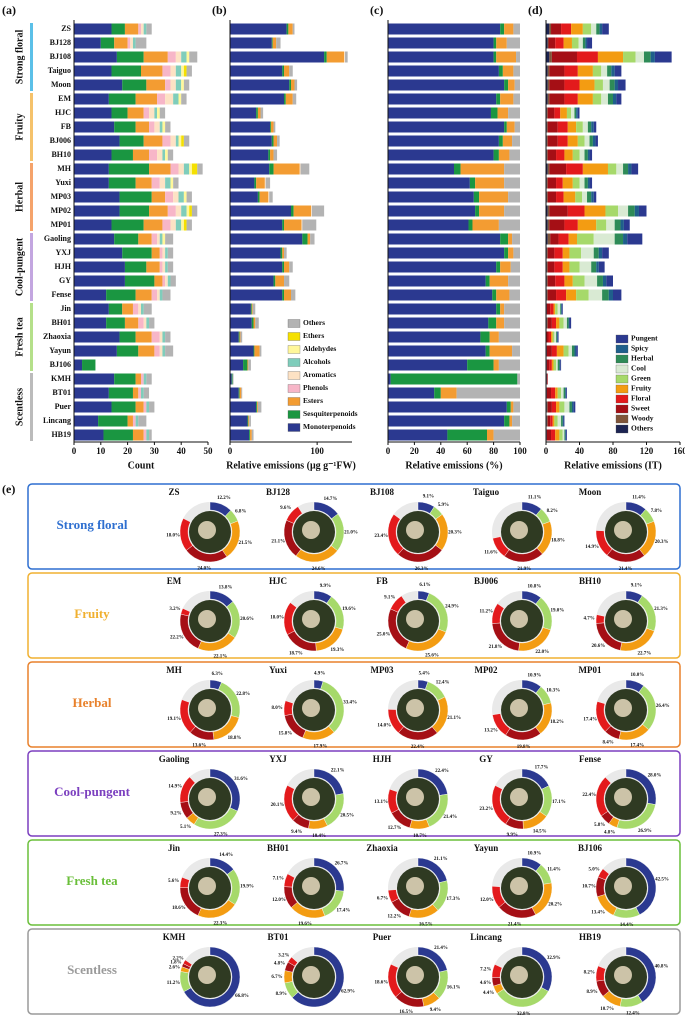 This screenshot has width=685, height=1024. What do you see at coordinates (486, 492) in the screenshot?
I see `cultivar-name: Taiguo` at bounding box center [486, 492].